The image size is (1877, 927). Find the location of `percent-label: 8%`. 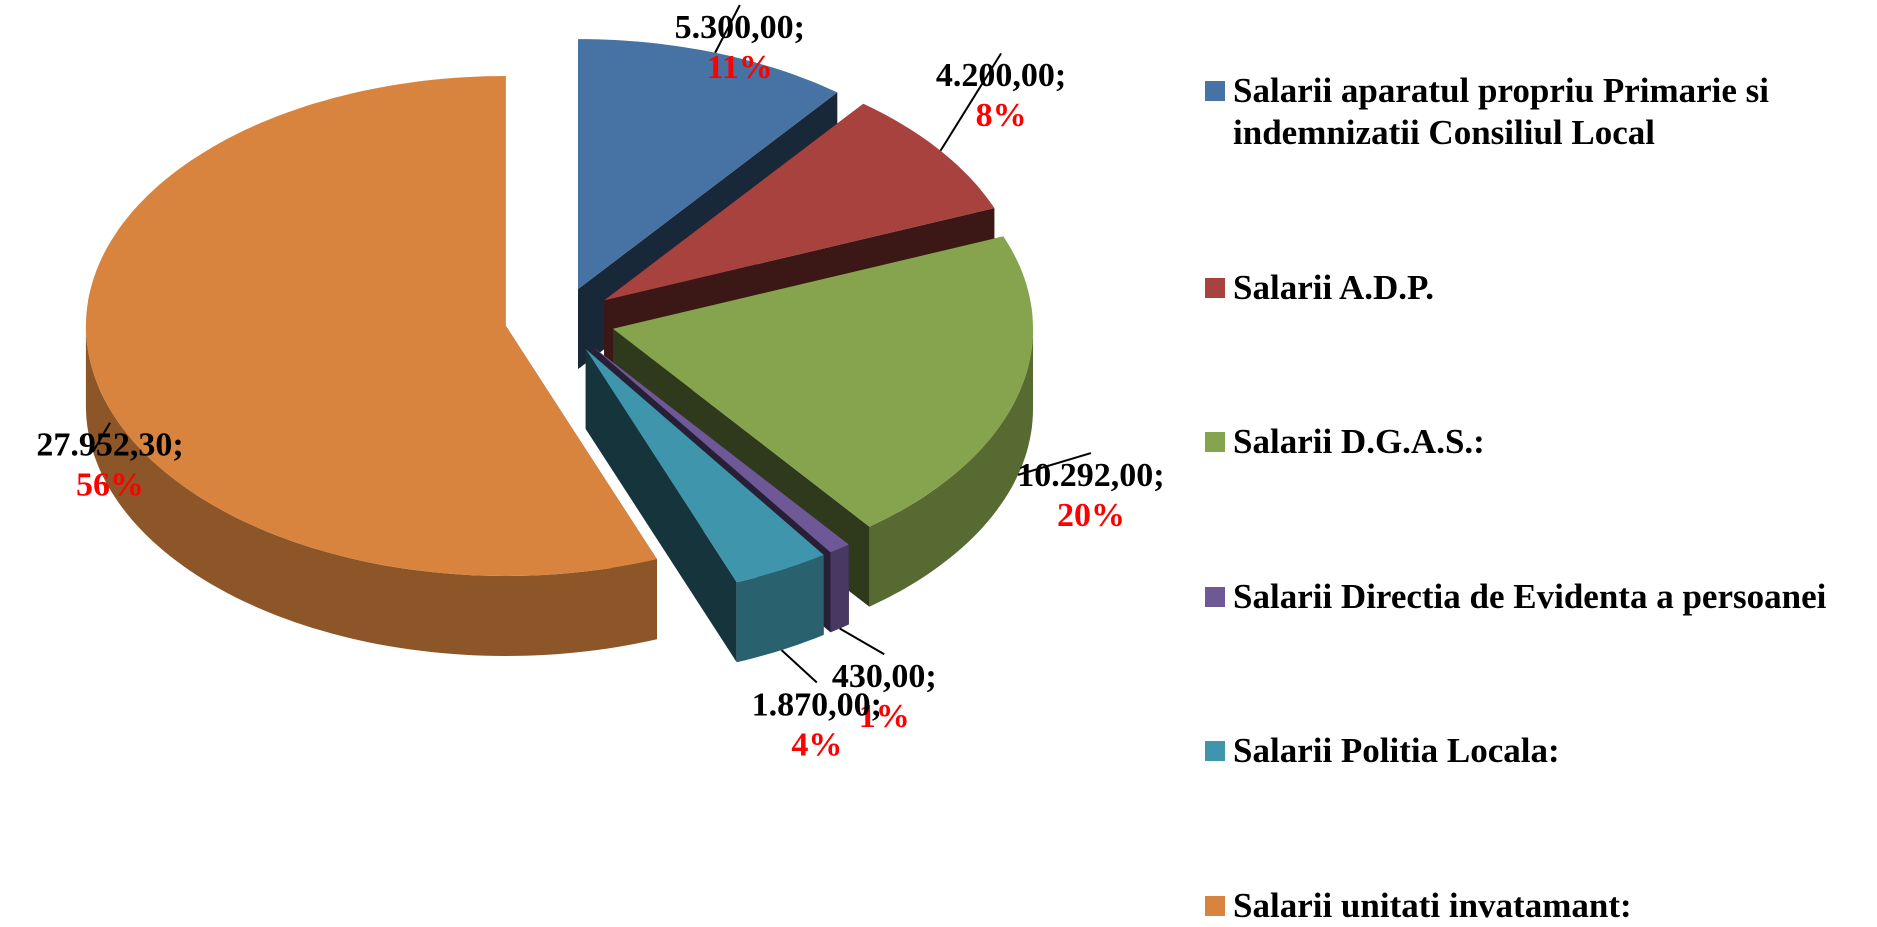

percent-label: 8% is located at coordinates (1001, 115).